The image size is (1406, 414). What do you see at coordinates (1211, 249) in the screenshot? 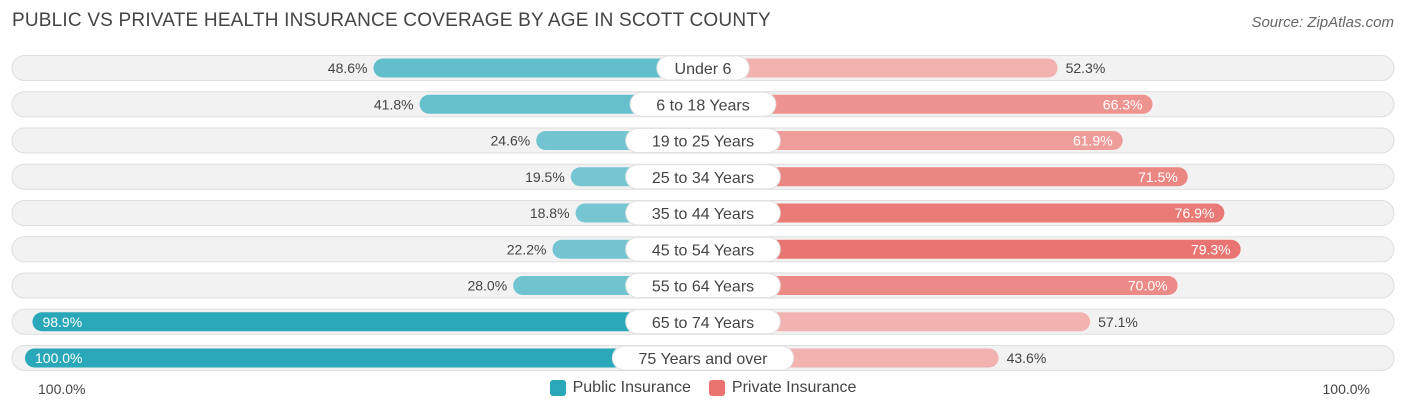
I see `private-value-label: 79.3%` at bounding box center [1211, 249].